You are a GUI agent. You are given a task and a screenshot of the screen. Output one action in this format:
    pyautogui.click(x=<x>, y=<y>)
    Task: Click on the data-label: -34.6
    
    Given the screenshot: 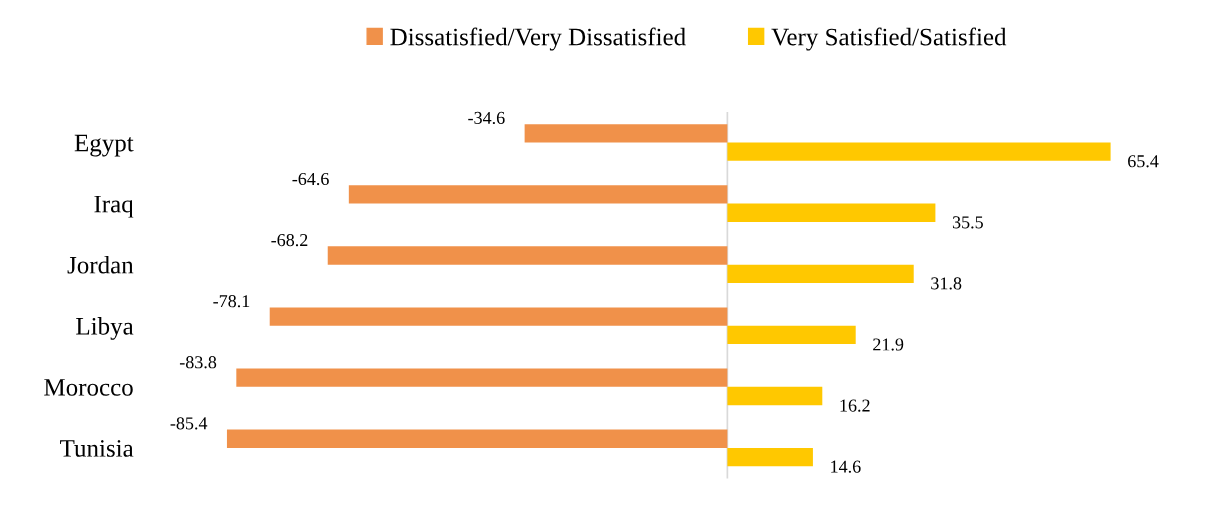 What is the action you would take?
    pyautogui.click(x=486, y=118)
    